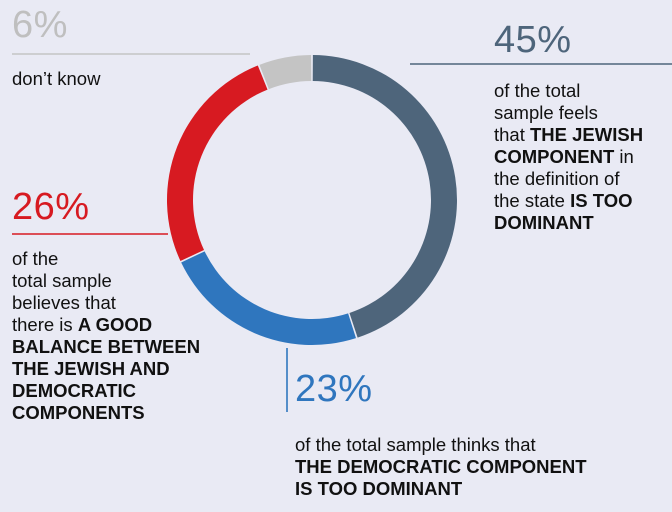  I want to click on desc-segment: sample feels, so click(546, 112).